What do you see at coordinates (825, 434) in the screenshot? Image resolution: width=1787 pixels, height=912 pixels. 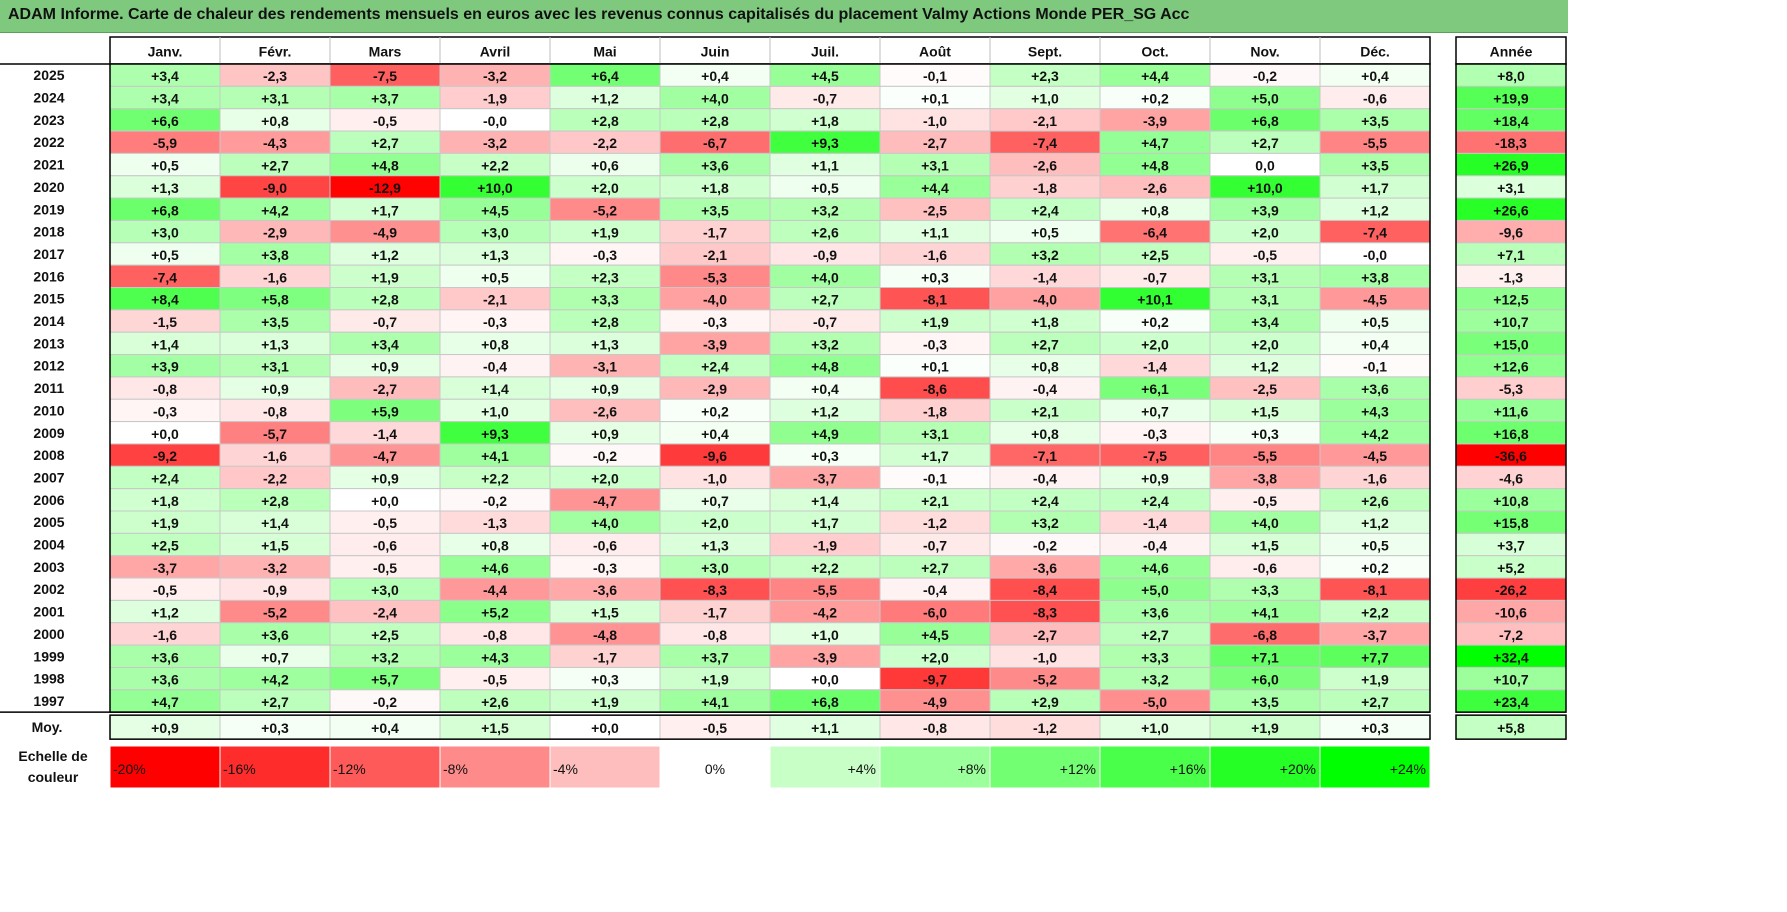 I see `cell-value: +4,9` at bounding box center [825, 434].